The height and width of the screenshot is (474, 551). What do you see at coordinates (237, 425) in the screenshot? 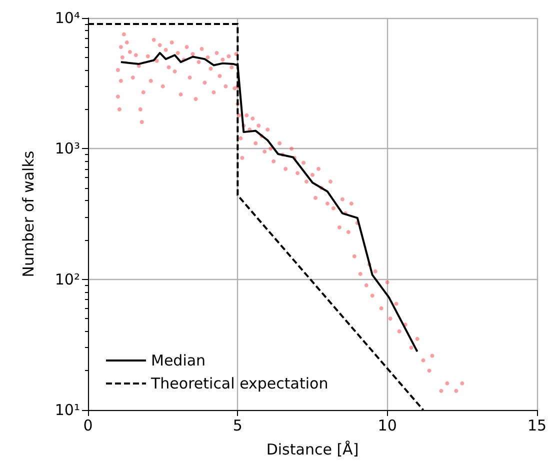
I see `x-tick-label: 5` at bounding box center [237, 425].